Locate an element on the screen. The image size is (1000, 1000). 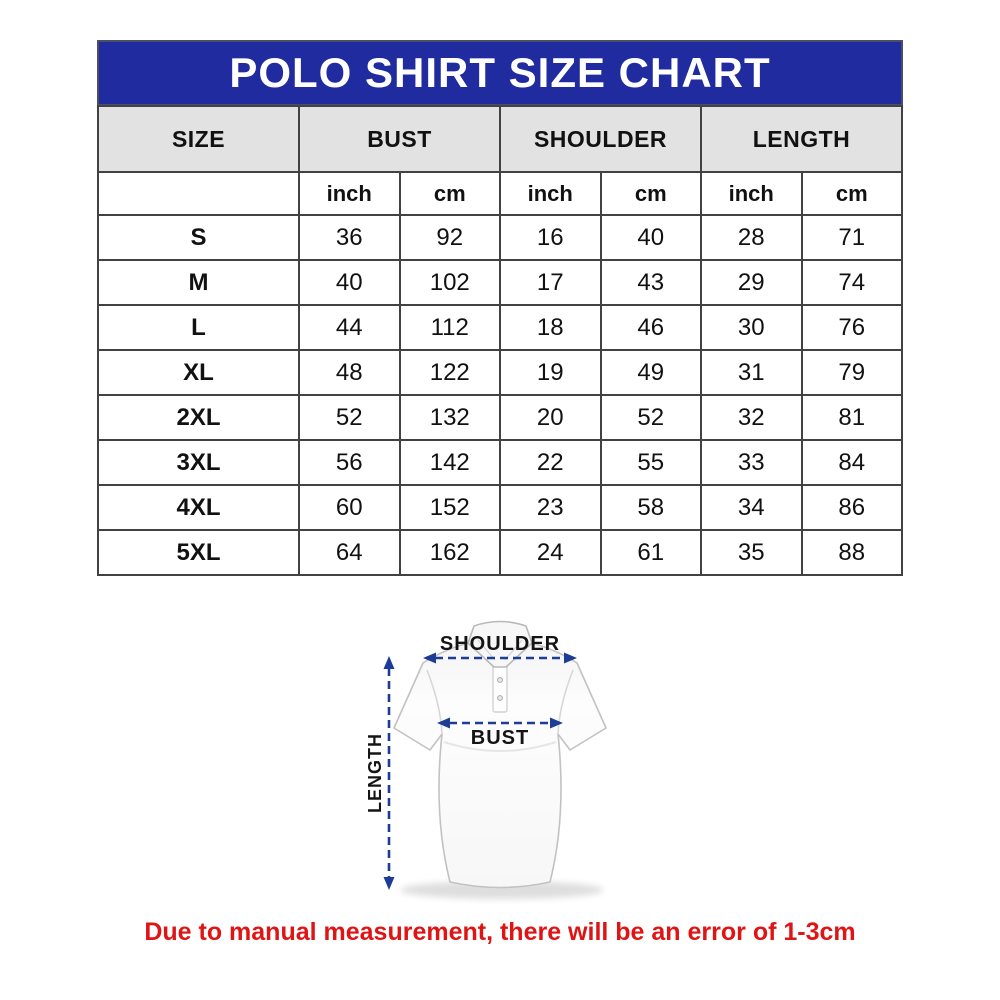
value-cell: 56 is located at coordinates (349, 462).